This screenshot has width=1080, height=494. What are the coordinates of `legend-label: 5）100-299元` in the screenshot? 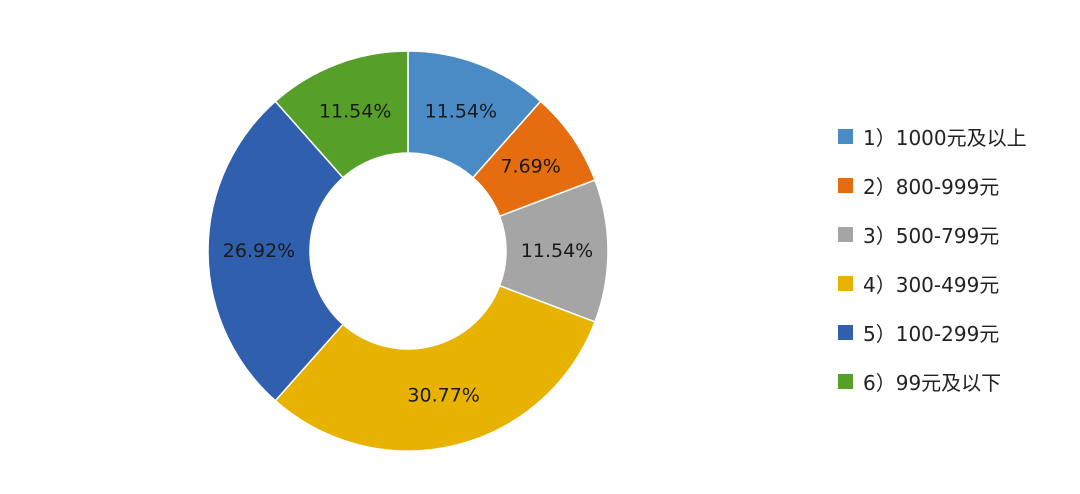 It's located at (931, 334).